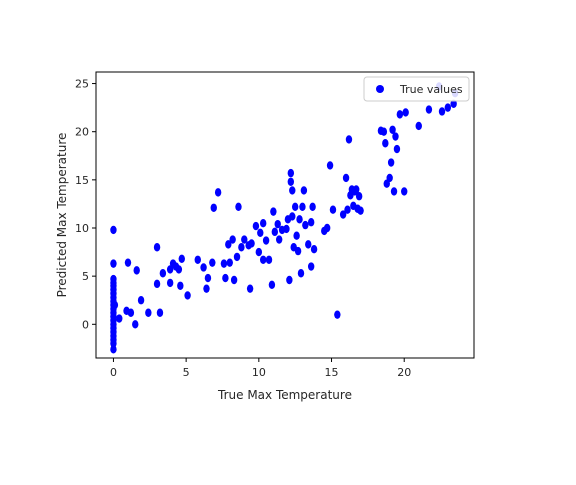 The width and height of the screenshot is (576, 485). Describe the element at coordinates (259, 372) in the screenshot. I see `x-tick-label: 10` at that location.